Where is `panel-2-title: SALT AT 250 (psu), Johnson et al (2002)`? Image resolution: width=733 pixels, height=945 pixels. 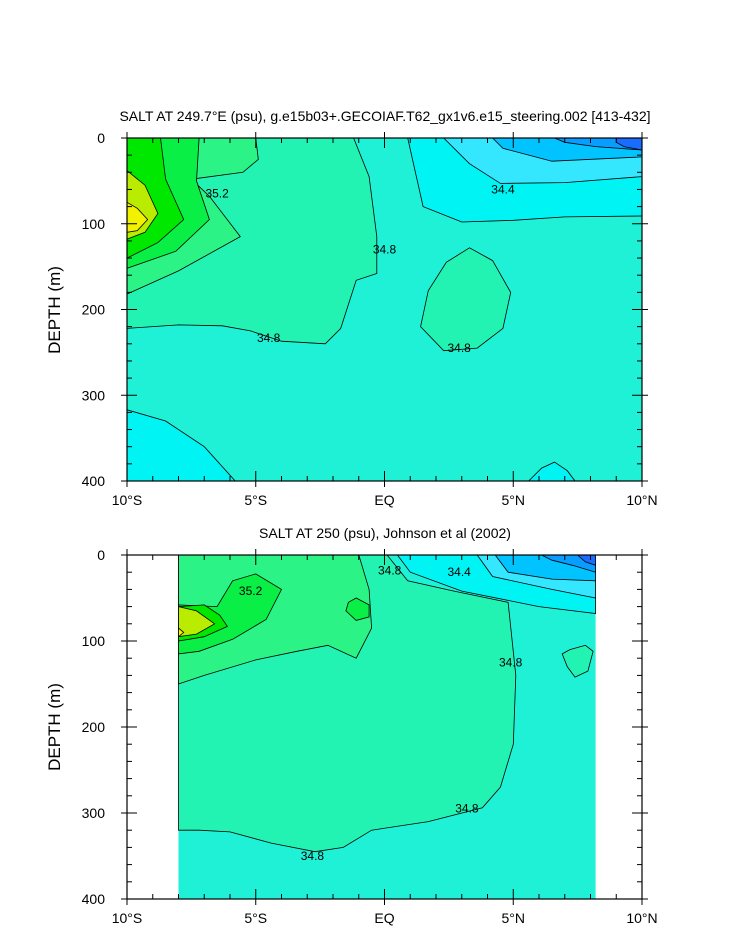
panel-2-title: SALT AT 250 (psu), Johnson et al (2002) is located at coordinates (385, 533).